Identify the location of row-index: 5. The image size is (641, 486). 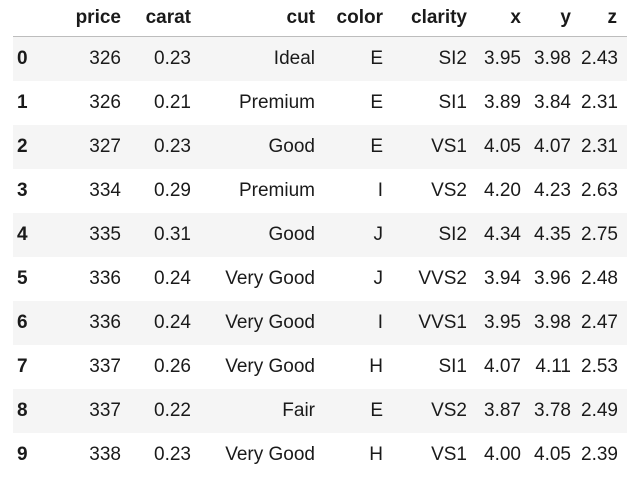
(22, 278).